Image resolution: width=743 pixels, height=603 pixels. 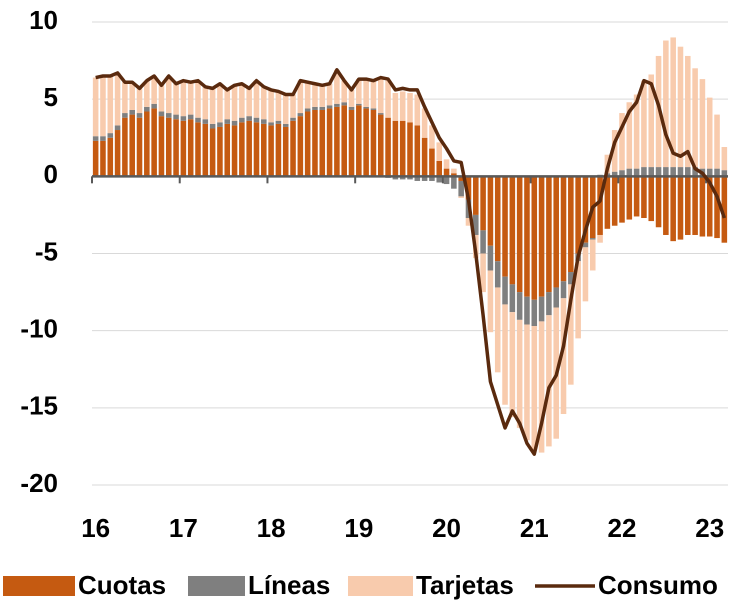 What do you see at coordinates (183, 528) in the screenshot?
I see `x-tick-label: 17` at bounding box center [183, 528].